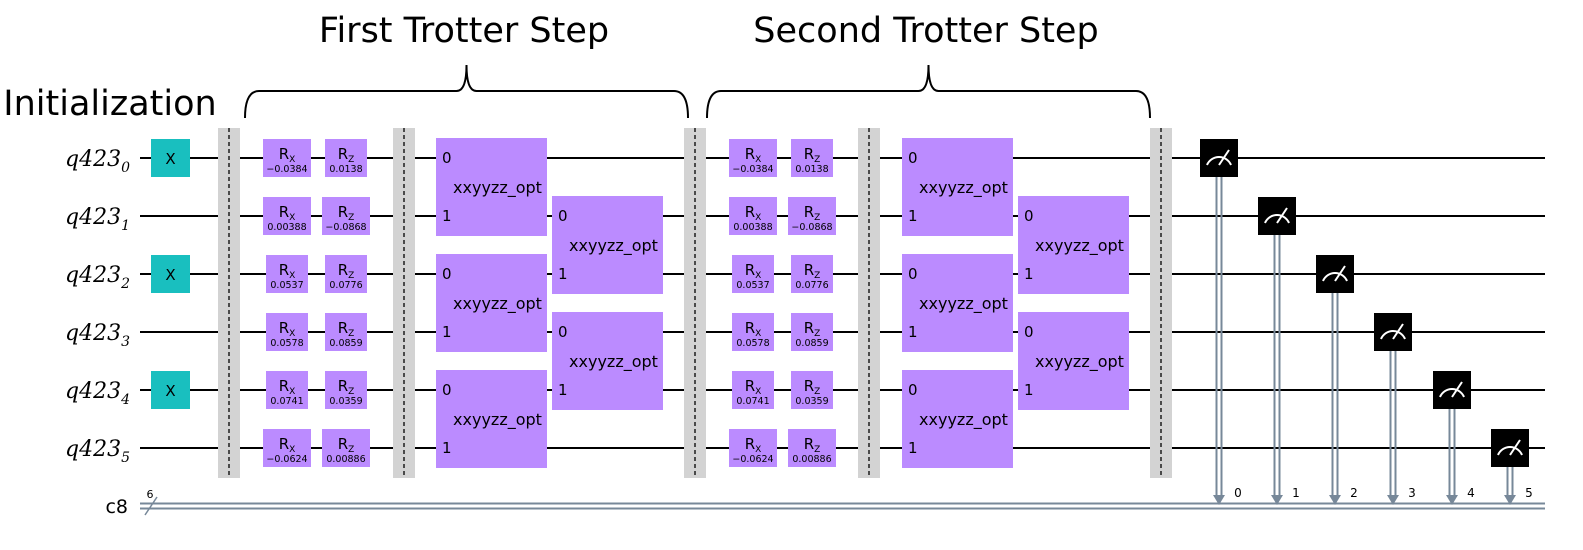  What do you see at coordinates (1073, 361) in the screenshot?
I see `xxyyzz-gate-step2-q34-box` at bounding box center [1073, 361].